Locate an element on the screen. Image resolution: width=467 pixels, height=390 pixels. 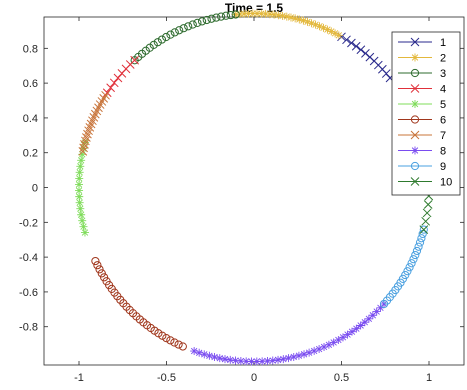
y-tick-label: 0.4 is located at coordinates (30, 119).